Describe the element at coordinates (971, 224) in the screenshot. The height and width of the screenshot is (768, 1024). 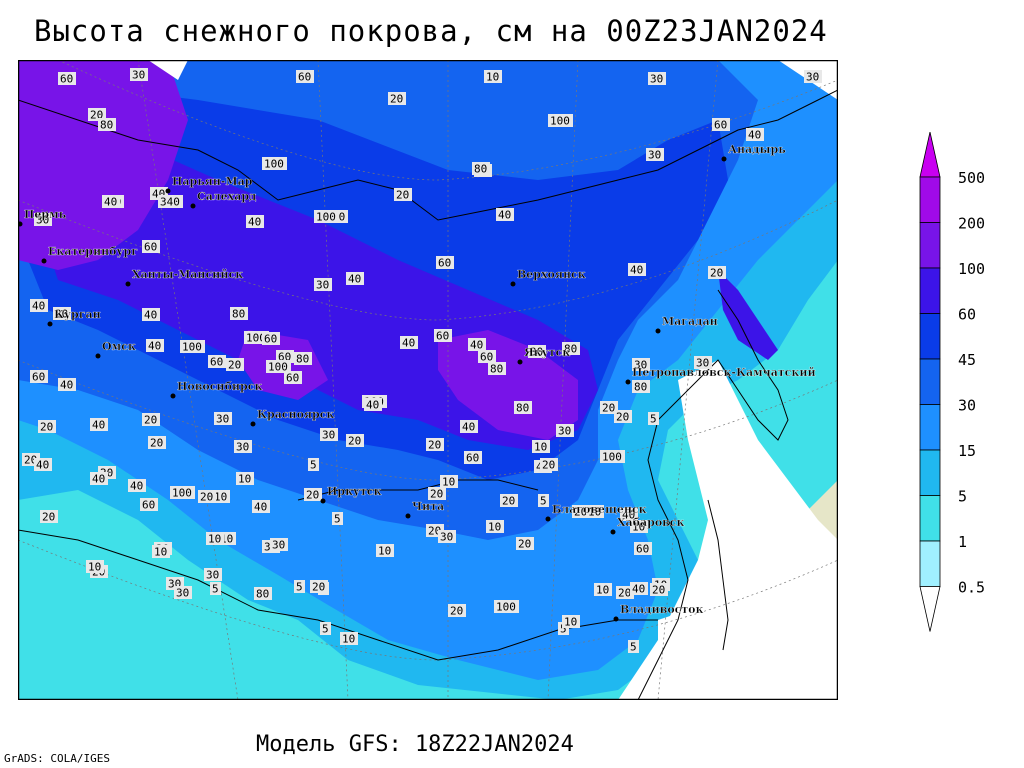
I see `legend-level-label: 200` at that location.